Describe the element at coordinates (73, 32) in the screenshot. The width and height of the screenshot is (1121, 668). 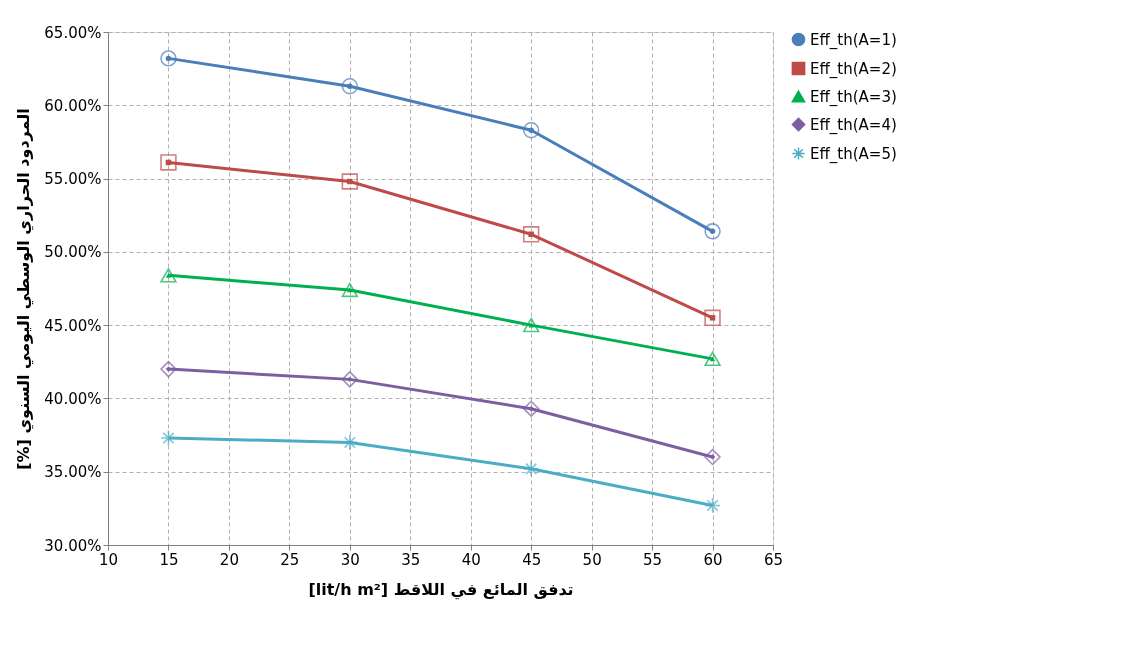
I see `y-tick-label: 65.00%` at that location.